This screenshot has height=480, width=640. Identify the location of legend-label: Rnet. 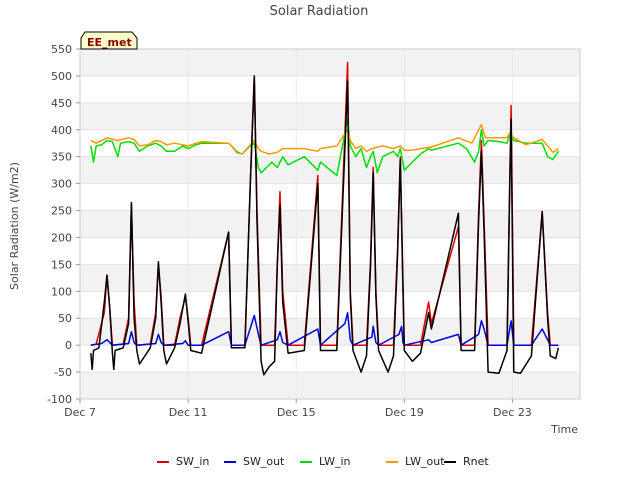
(476, 461).